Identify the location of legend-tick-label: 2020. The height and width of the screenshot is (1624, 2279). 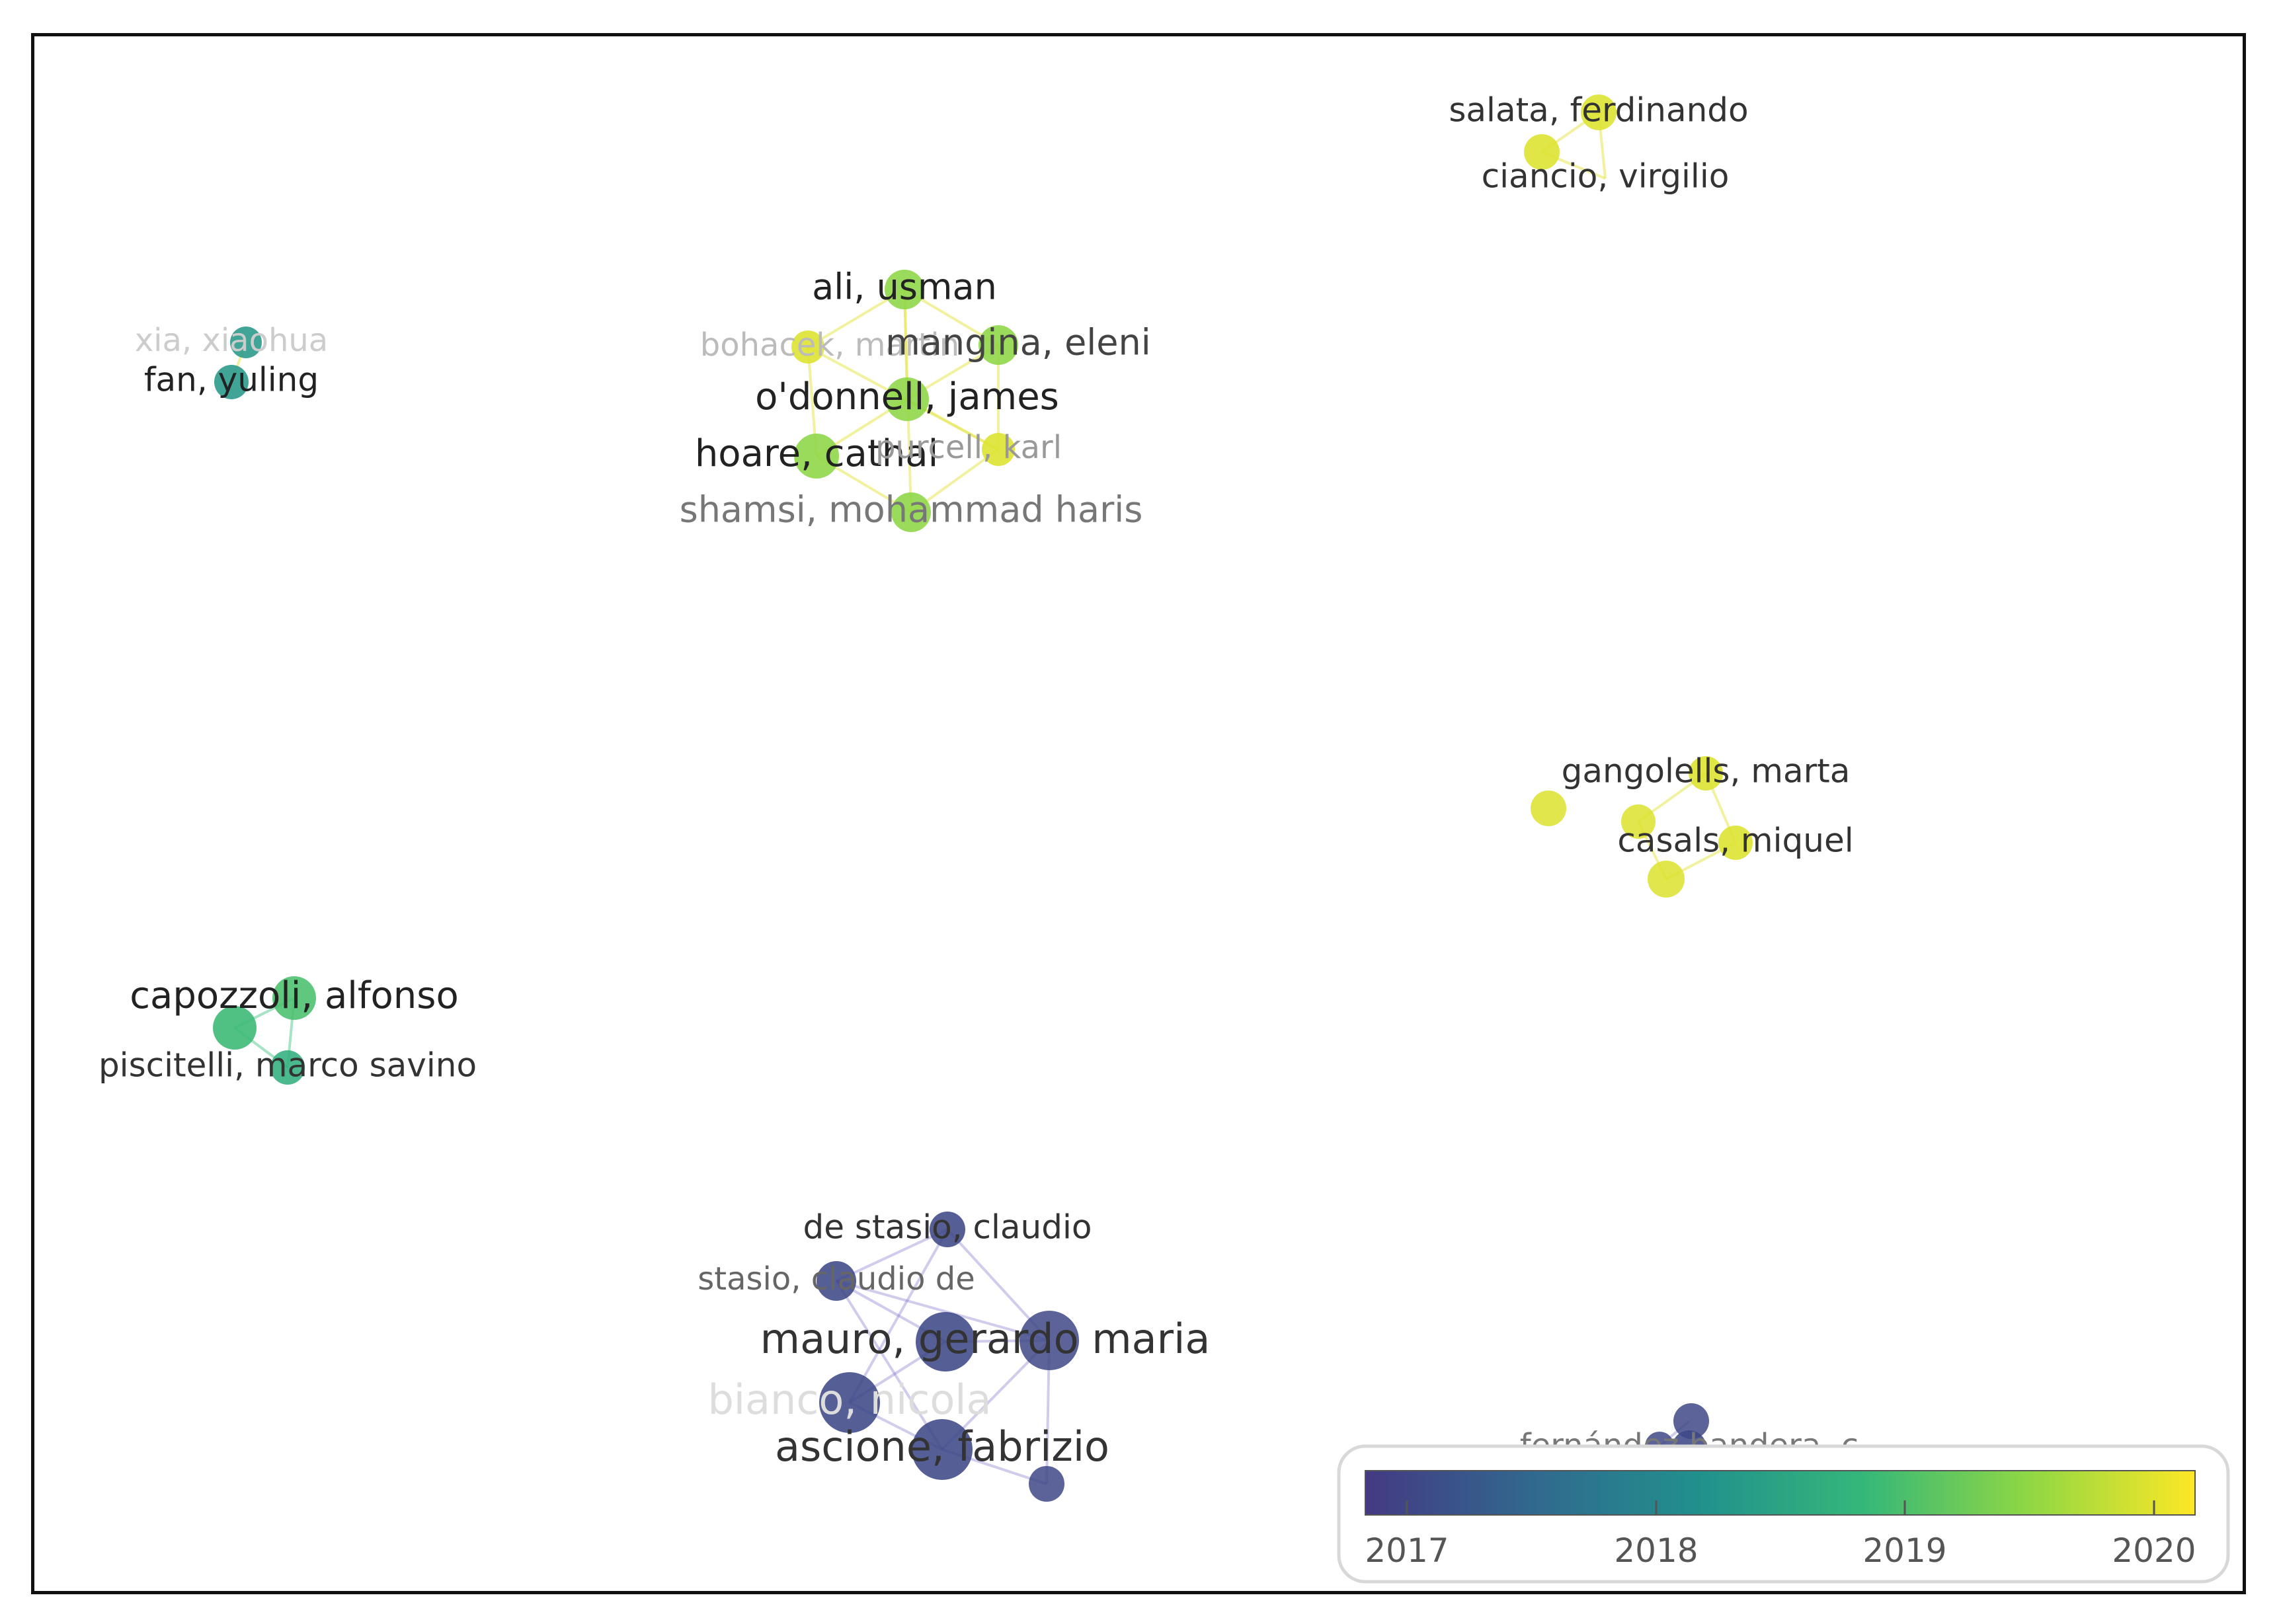
(2154, 1550).